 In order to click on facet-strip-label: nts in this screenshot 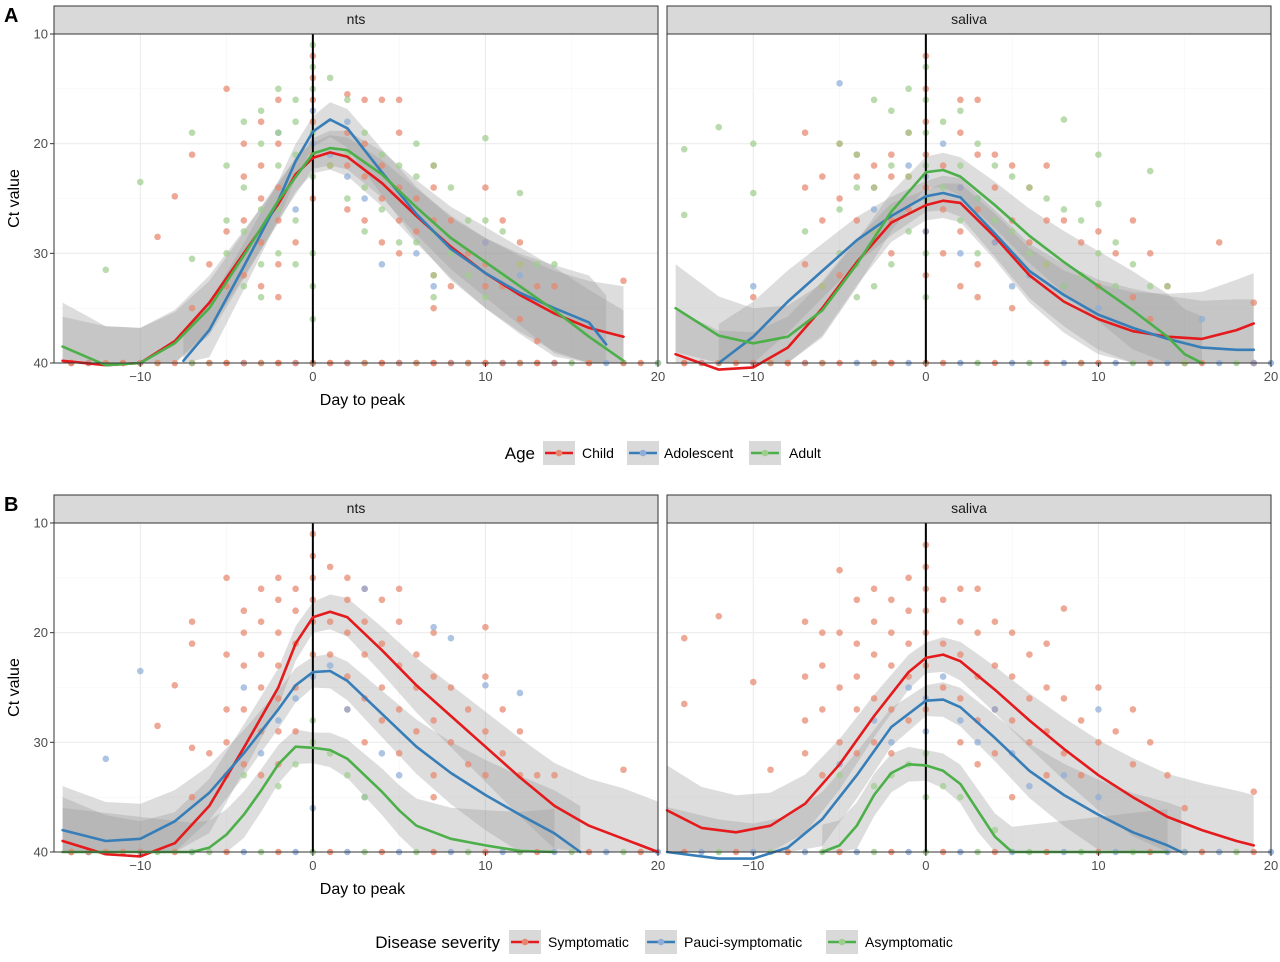, I will do `click(356, 19)`.